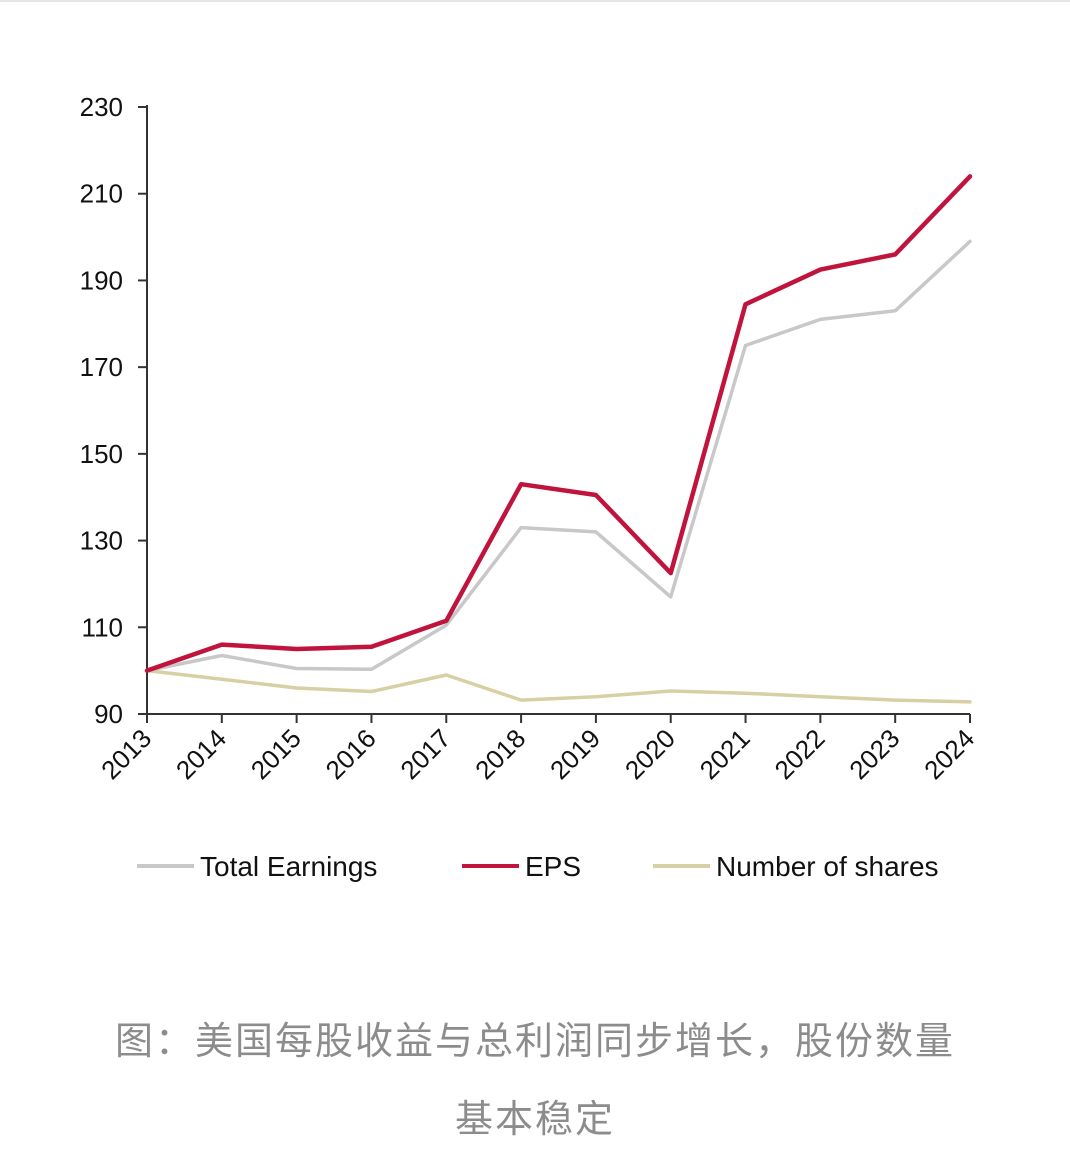 The width and height of the screenshot is (1070, 1158). I want to click on caption-line-1: 图：美国每股收益与总利润同步增长，股份数量, so click(534, 1041).